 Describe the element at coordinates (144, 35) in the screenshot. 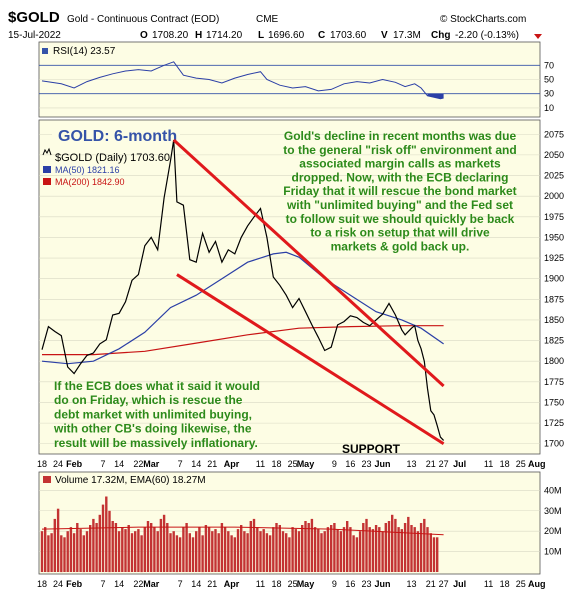

I see `quote-open-label: O` at that location.